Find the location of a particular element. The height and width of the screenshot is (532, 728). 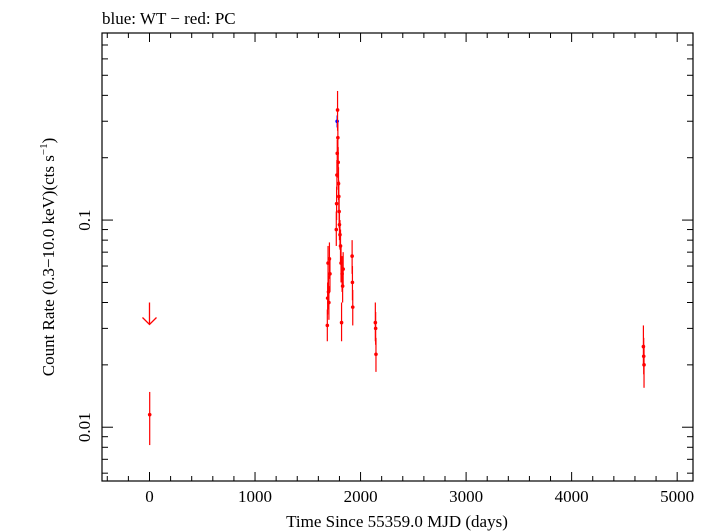

x-axis-label: Time Since 55359.0 MJD (days) is located at coordinates (397, 521).